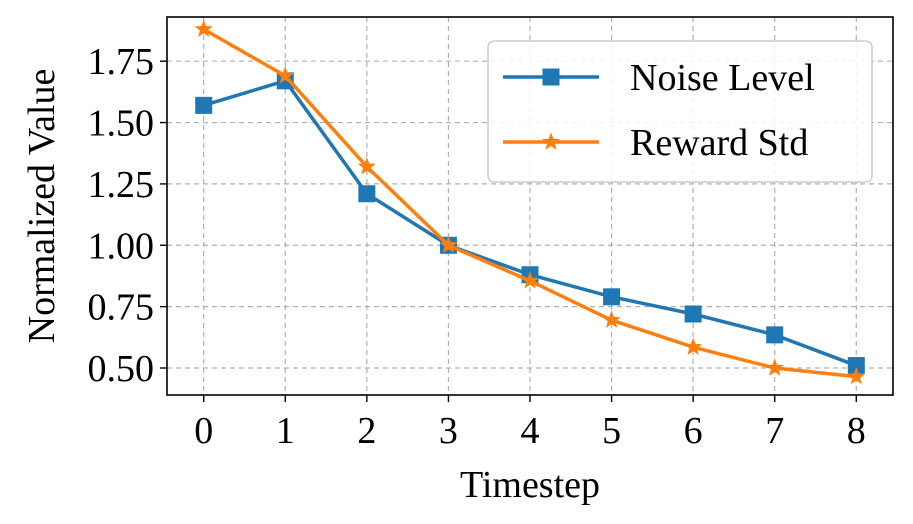 Image resolution: width=913 pixels, height=524 pixels. Describe the element at coordinates (719, 143) in the screenshot. I see `legend-label: Reward Std` at that location.